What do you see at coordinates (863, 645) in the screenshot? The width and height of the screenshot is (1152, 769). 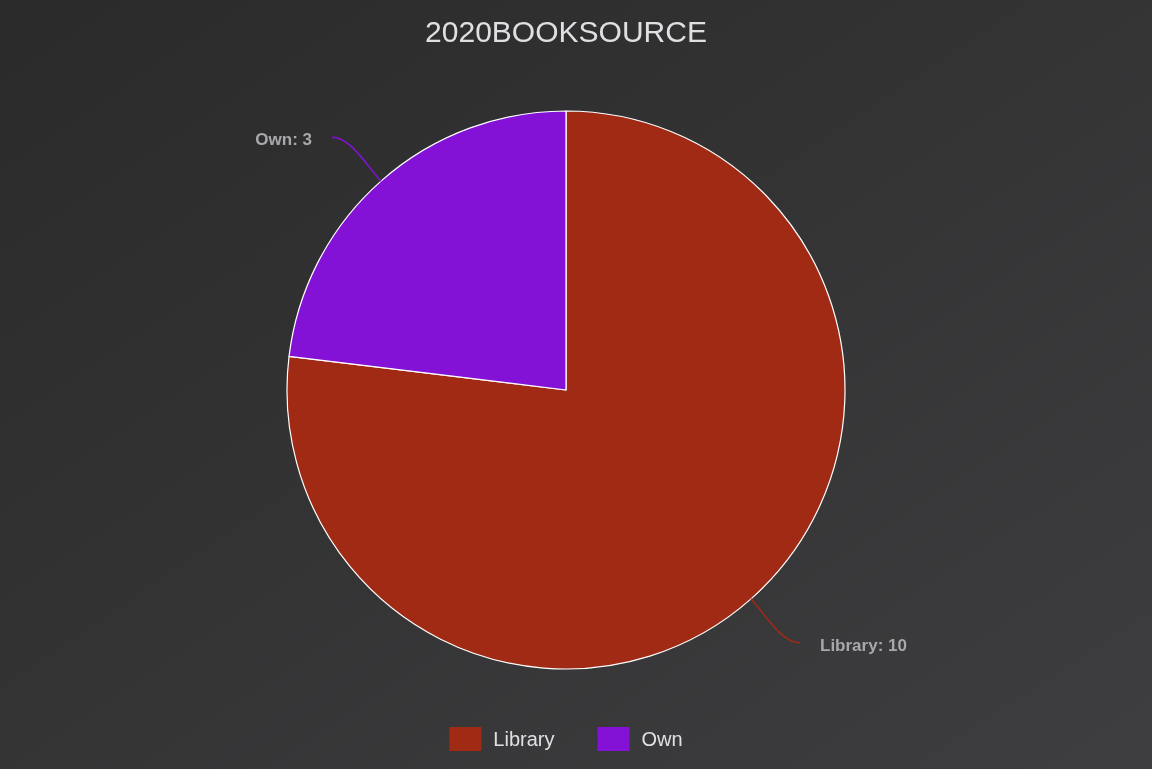 I see `data-label: Library: 10` at bounding box center [863, 645].